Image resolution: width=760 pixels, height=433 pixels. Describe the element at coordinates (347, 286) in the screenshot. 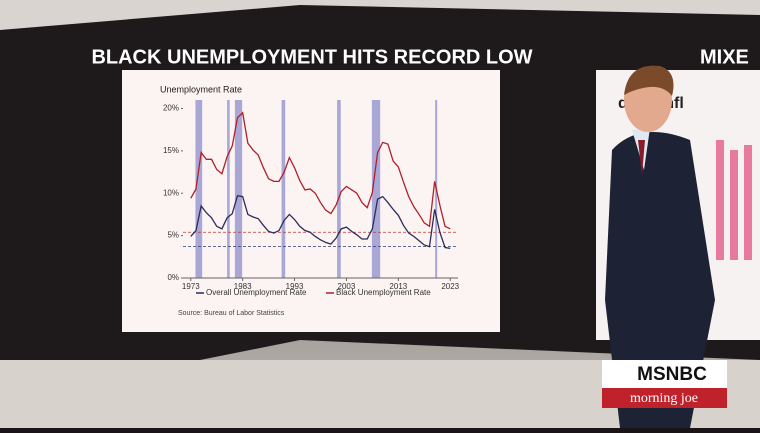

I see `x-tick-label: 2003` at that location.